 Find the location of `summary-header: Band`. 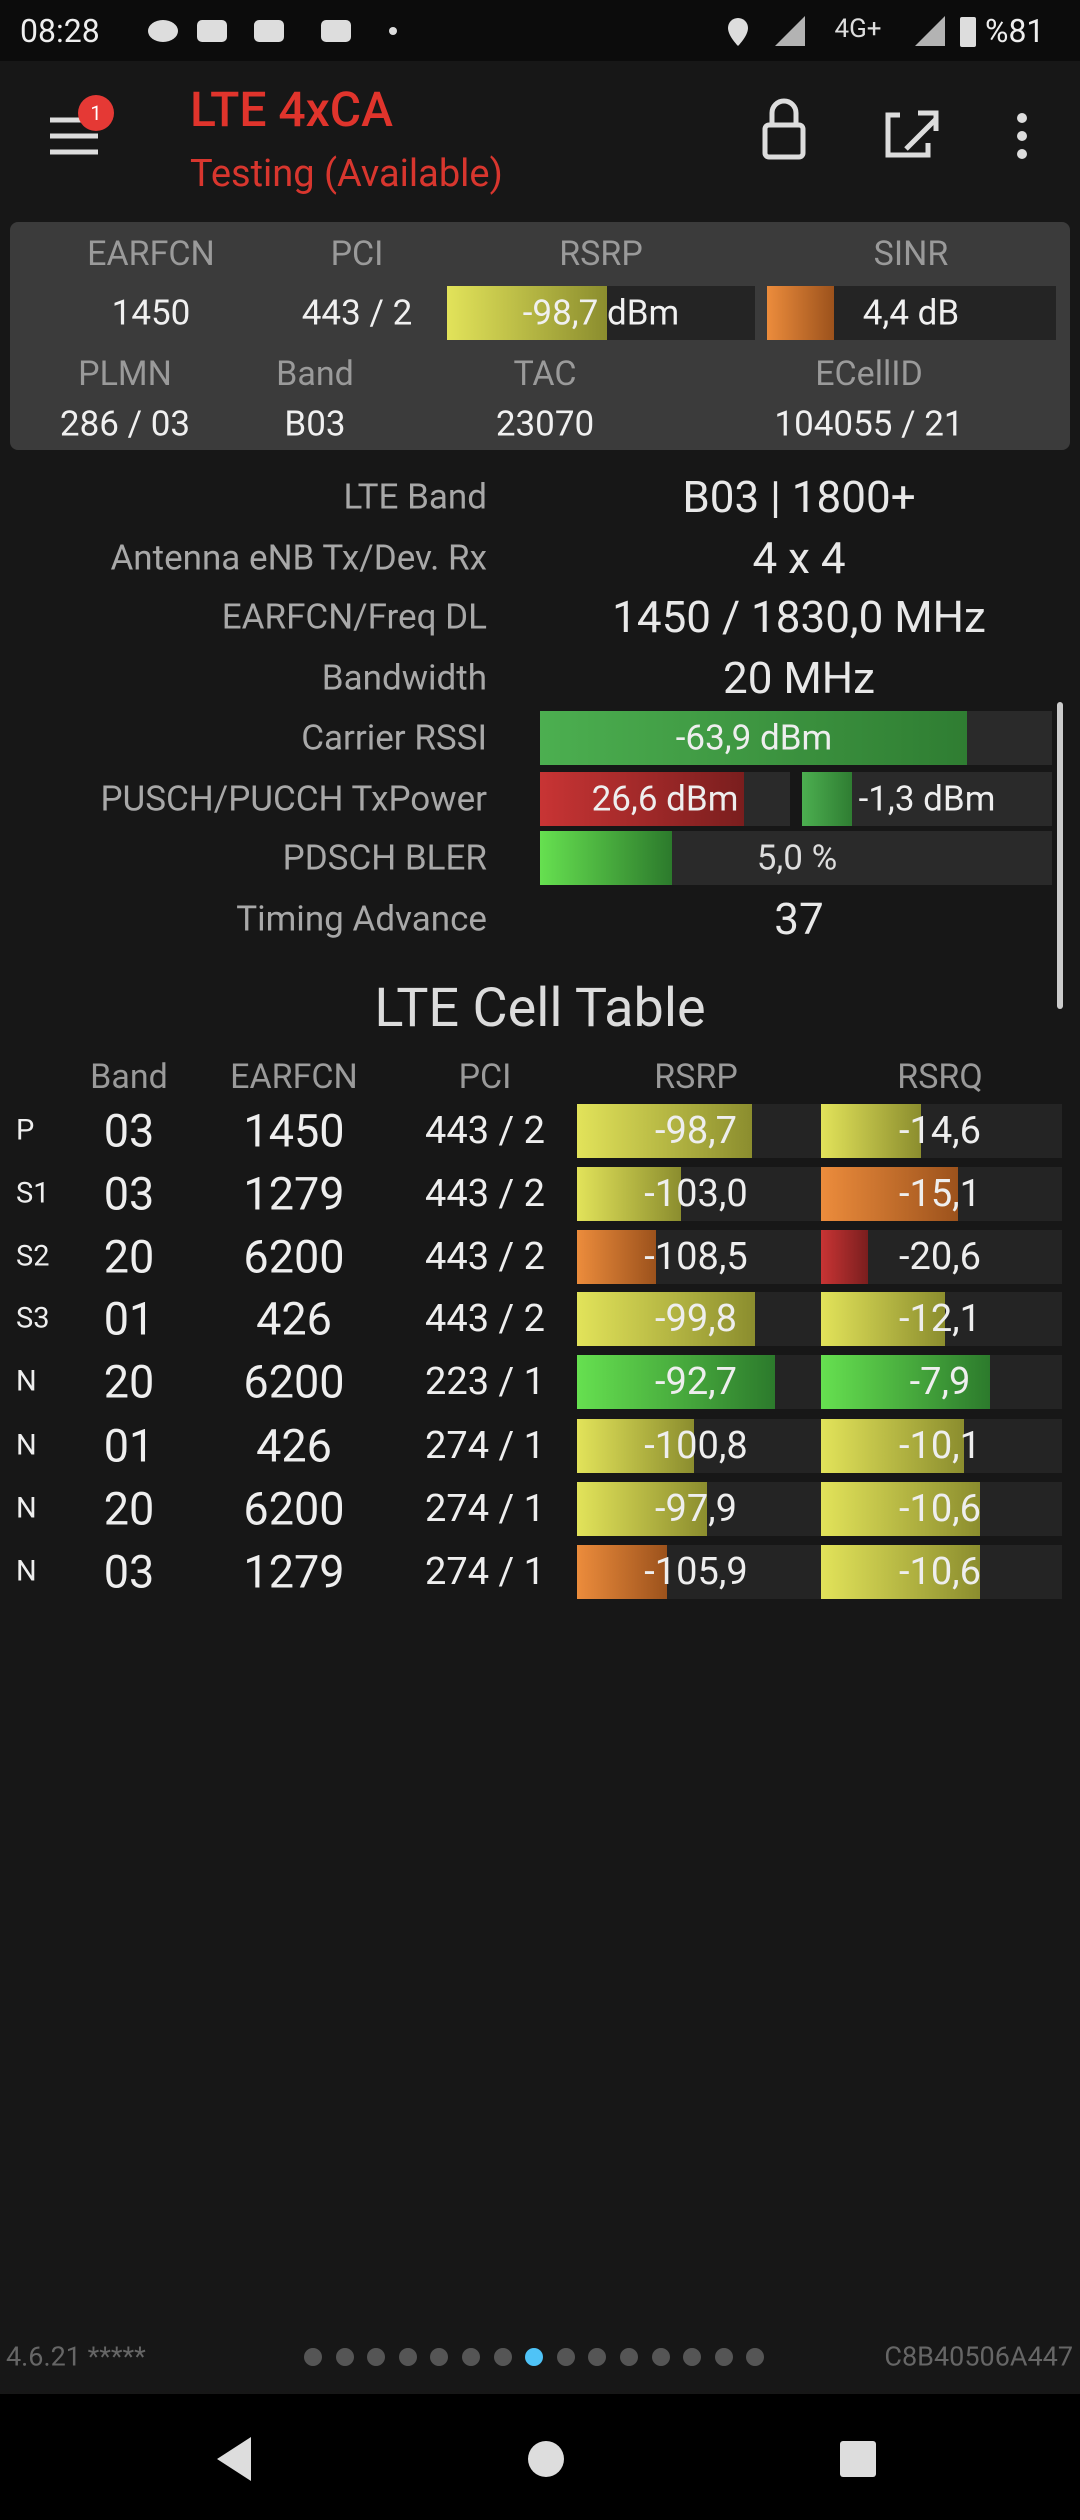

summary-header: Band is located at coordinates (315, 374).